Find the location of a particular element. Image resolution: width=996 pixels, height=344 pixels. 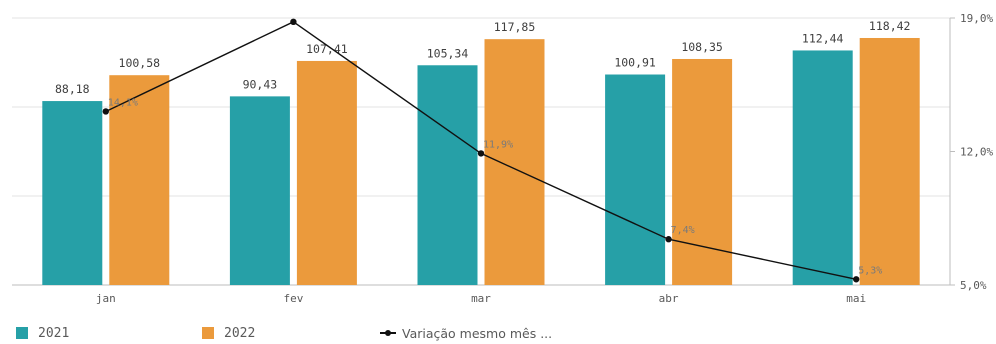

bar-label-2022-abr: 108,35 is located at coordinates (702, 47).